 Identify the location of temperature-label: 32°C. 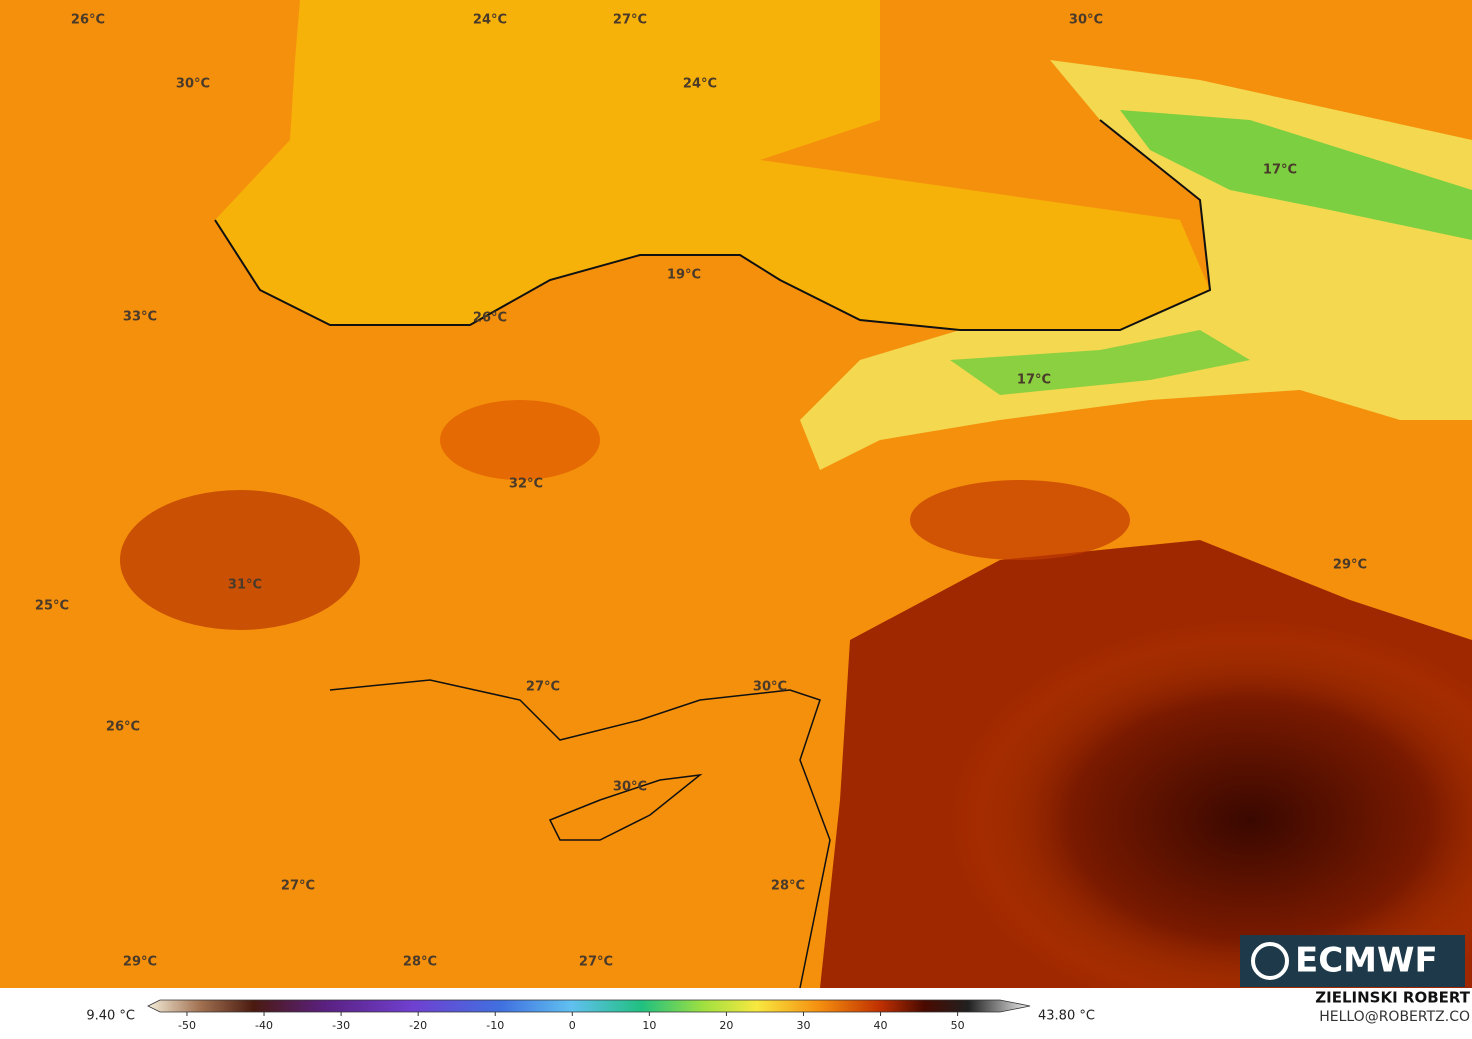
(526, 484).